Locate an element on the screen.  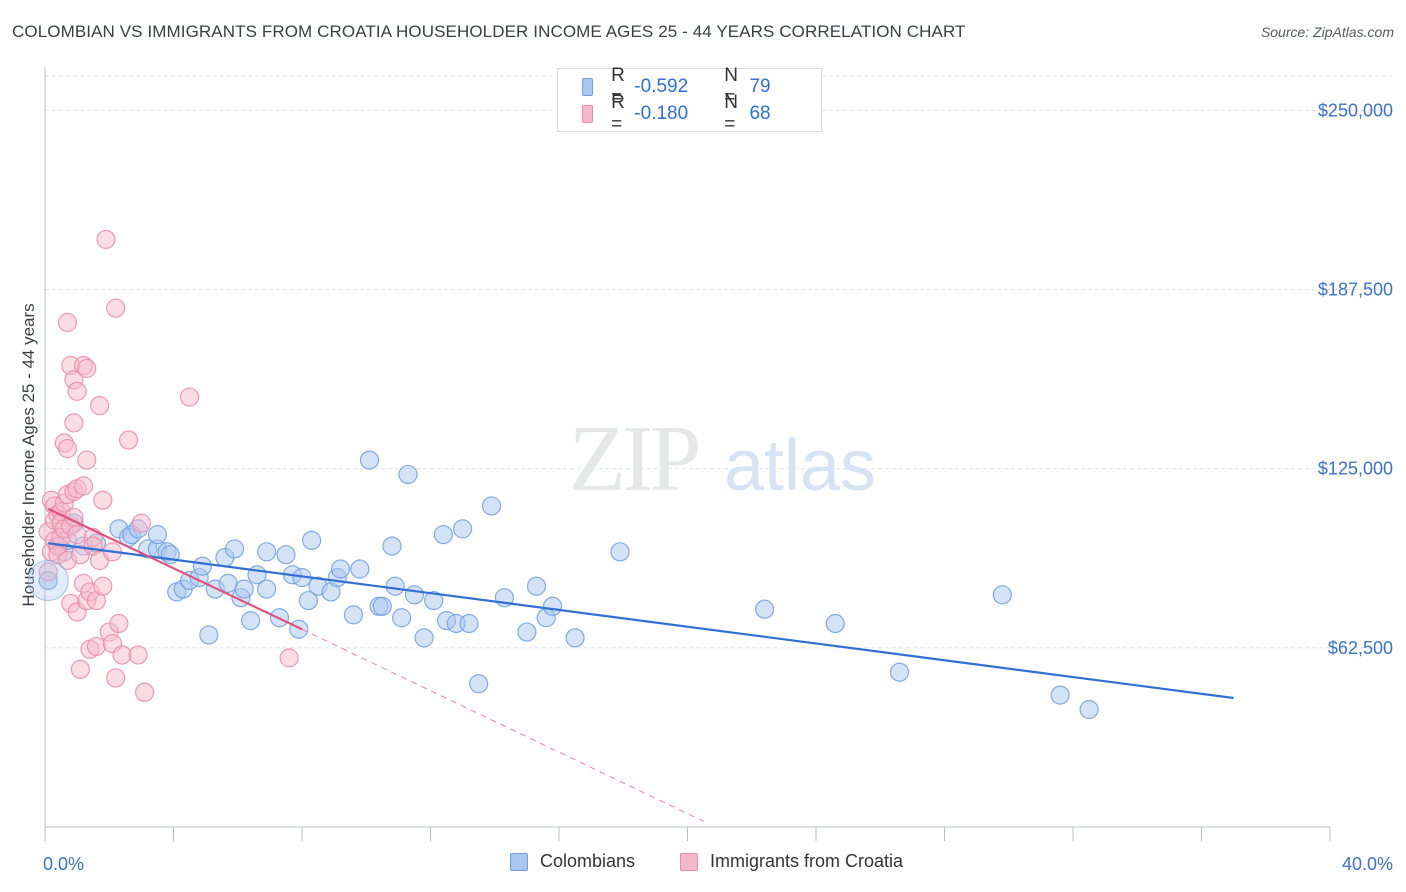
colombians-legend-swatch is located at coordinates (519, 861).